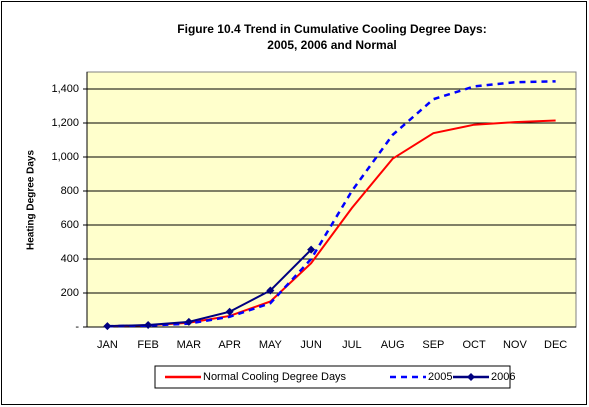 The height and width of the screenshot is (407, 589). Describe the element at coordinates (393, 345) in the screenshot. I see `x-tick-label: AUG` at that location.